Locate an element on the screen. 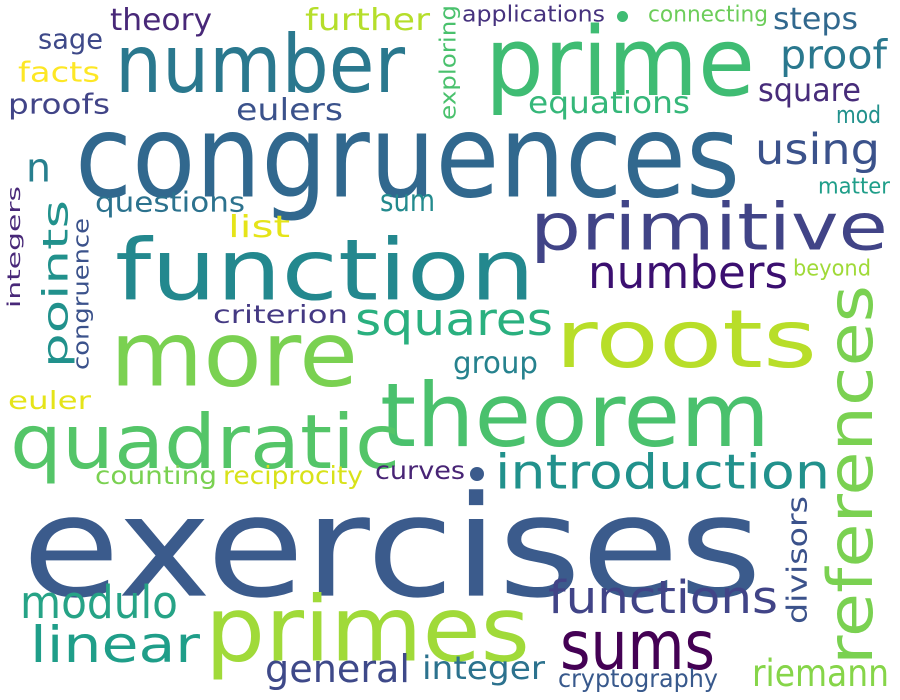 The width and height of the screenshot is (900, 700). word-questions: questions is located at coordinates (170, 202).